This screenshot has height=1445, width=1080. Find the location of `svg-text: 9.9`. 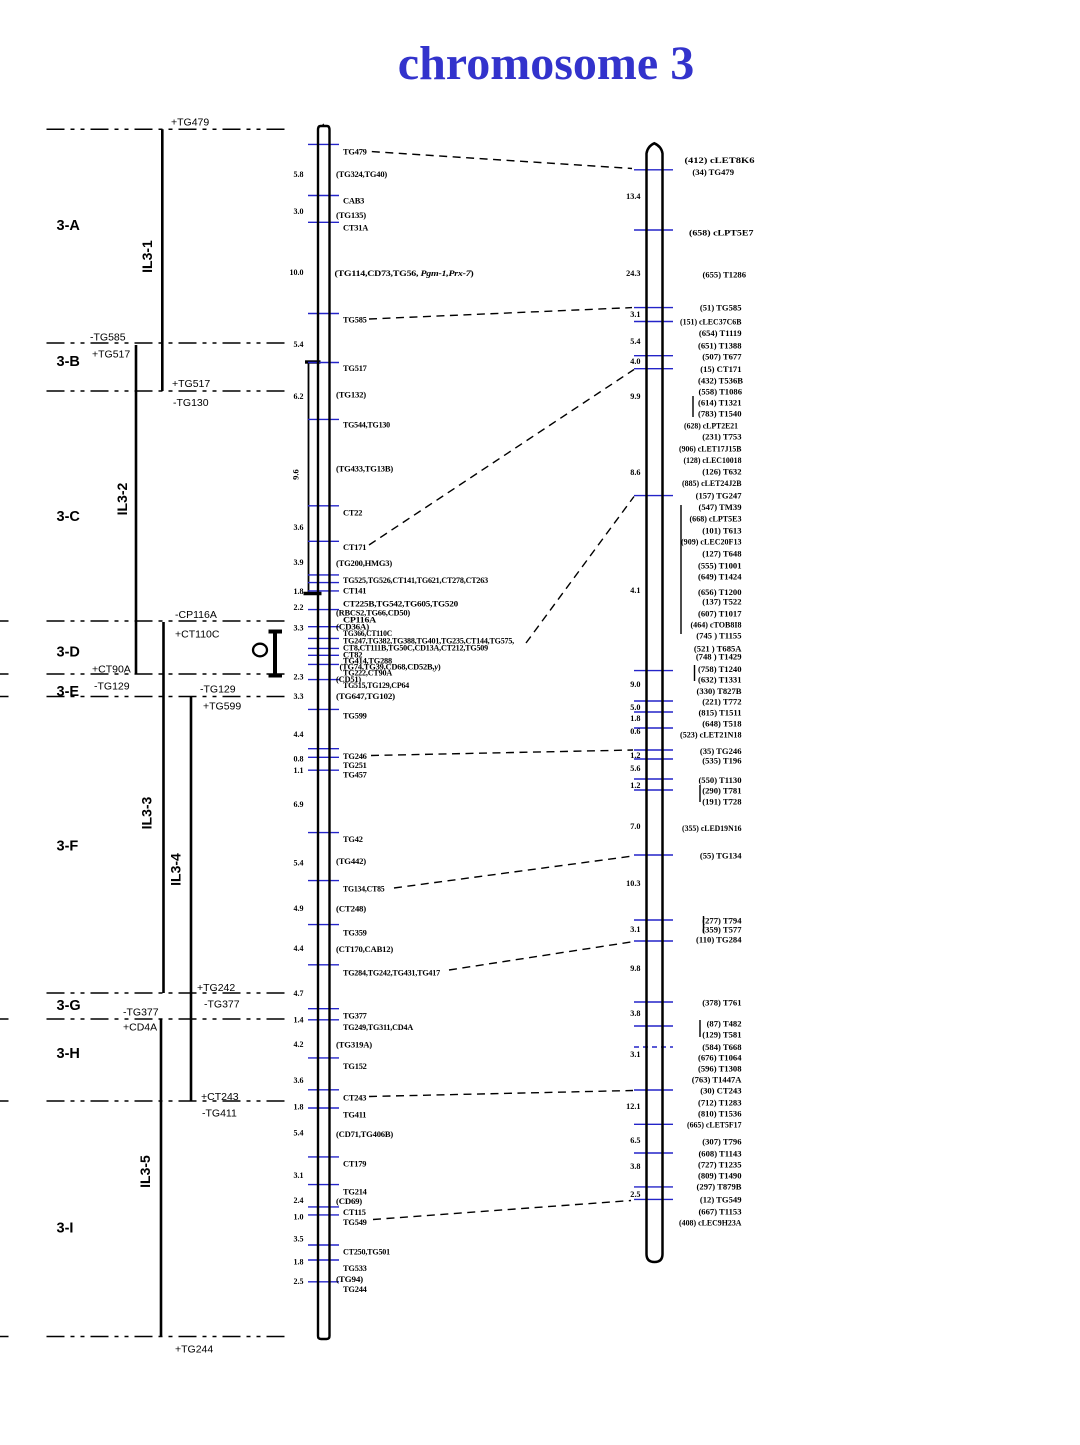

svg-text: 9.9 is located at coordinates (635, 396).